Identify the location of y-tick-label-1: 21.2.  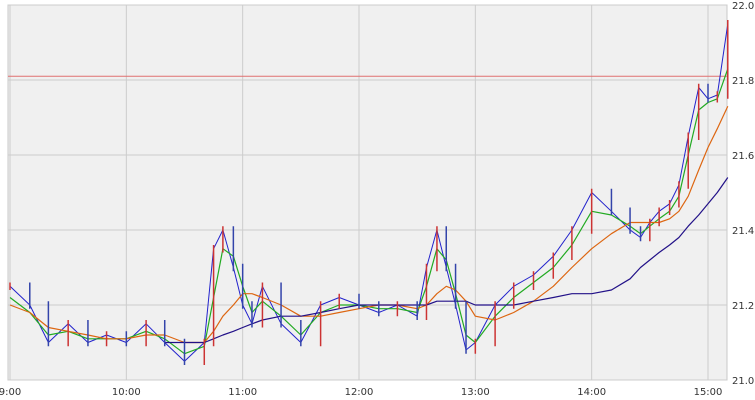
(743, 306).